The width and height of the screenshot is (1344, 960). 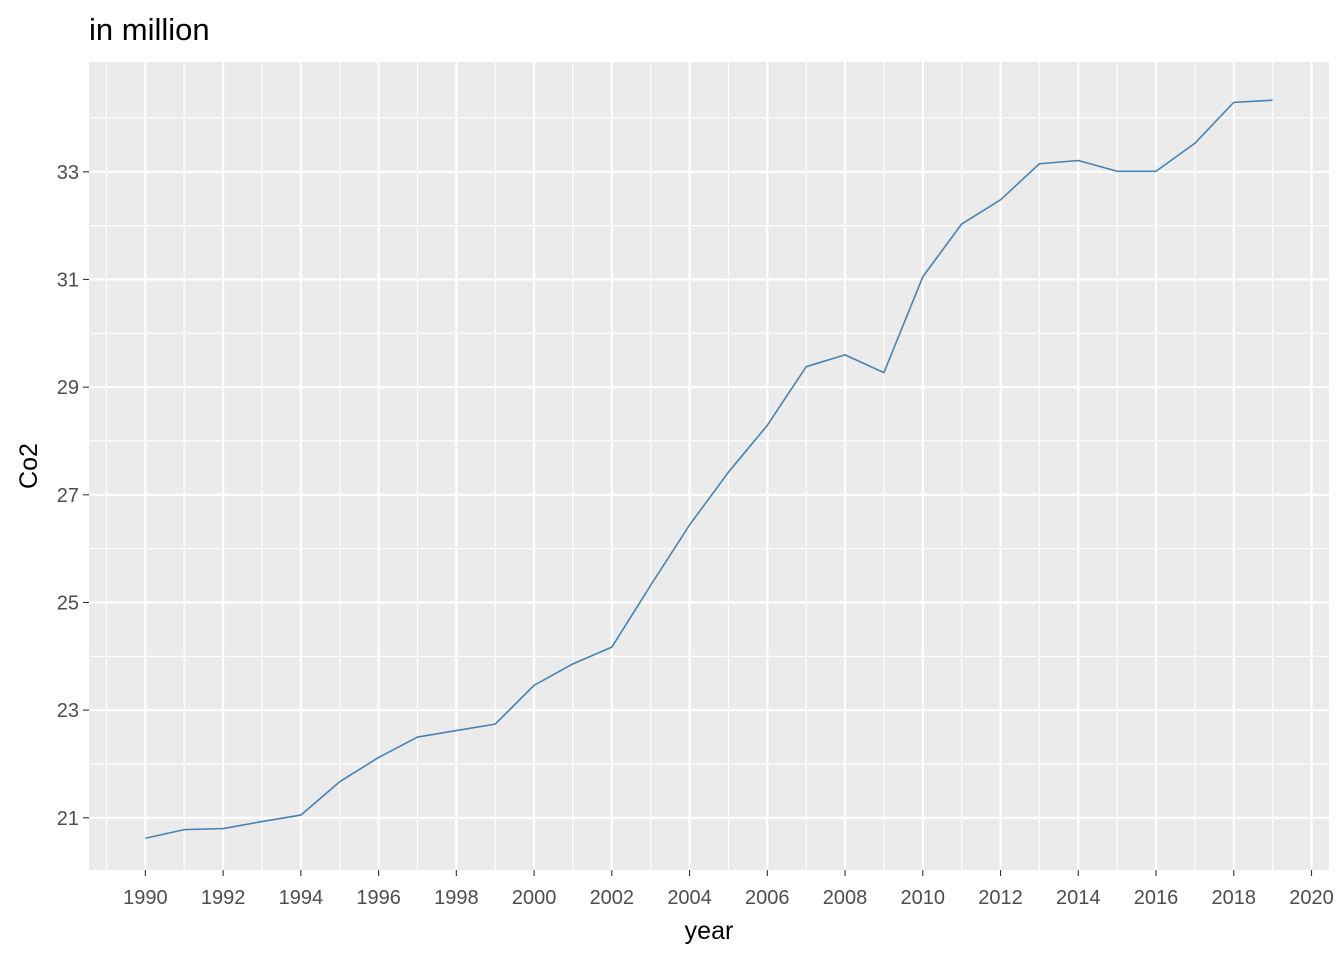 I want to click on x-tick-label: 1996, so click(x=378, y=898).